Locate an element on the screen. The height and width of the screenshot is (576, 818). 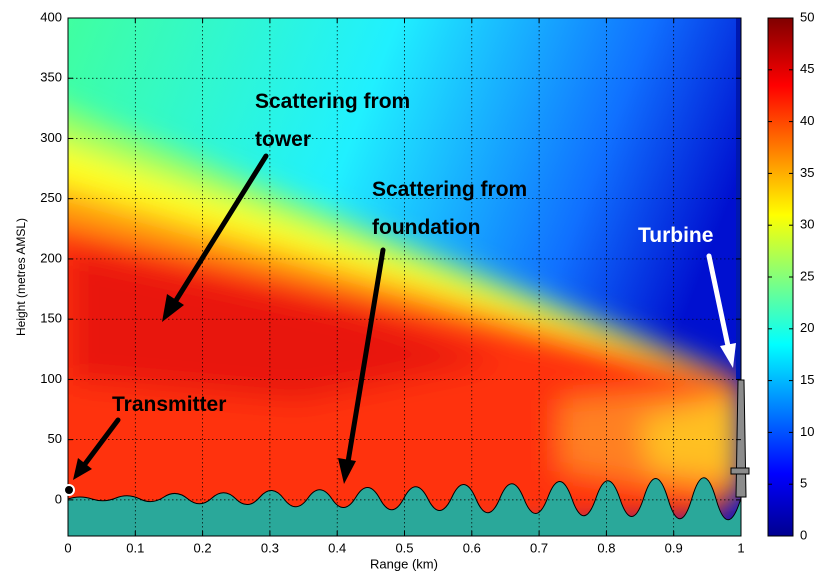
x-tick-label: 0.1 is located at coordinates (135, 547).